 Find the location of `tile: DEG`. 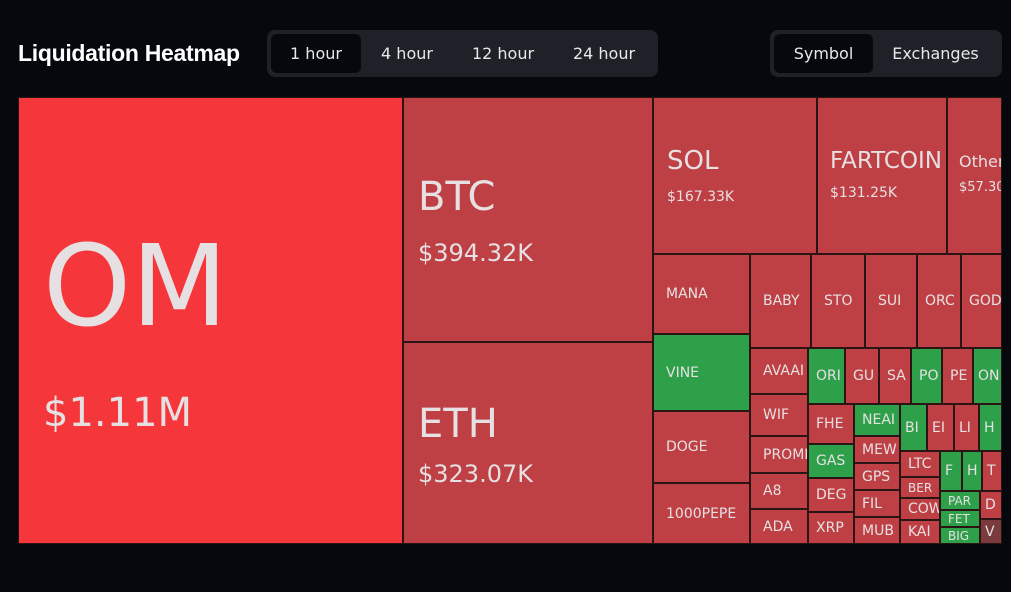

tile: DEG is located at coordinates (831, 495).